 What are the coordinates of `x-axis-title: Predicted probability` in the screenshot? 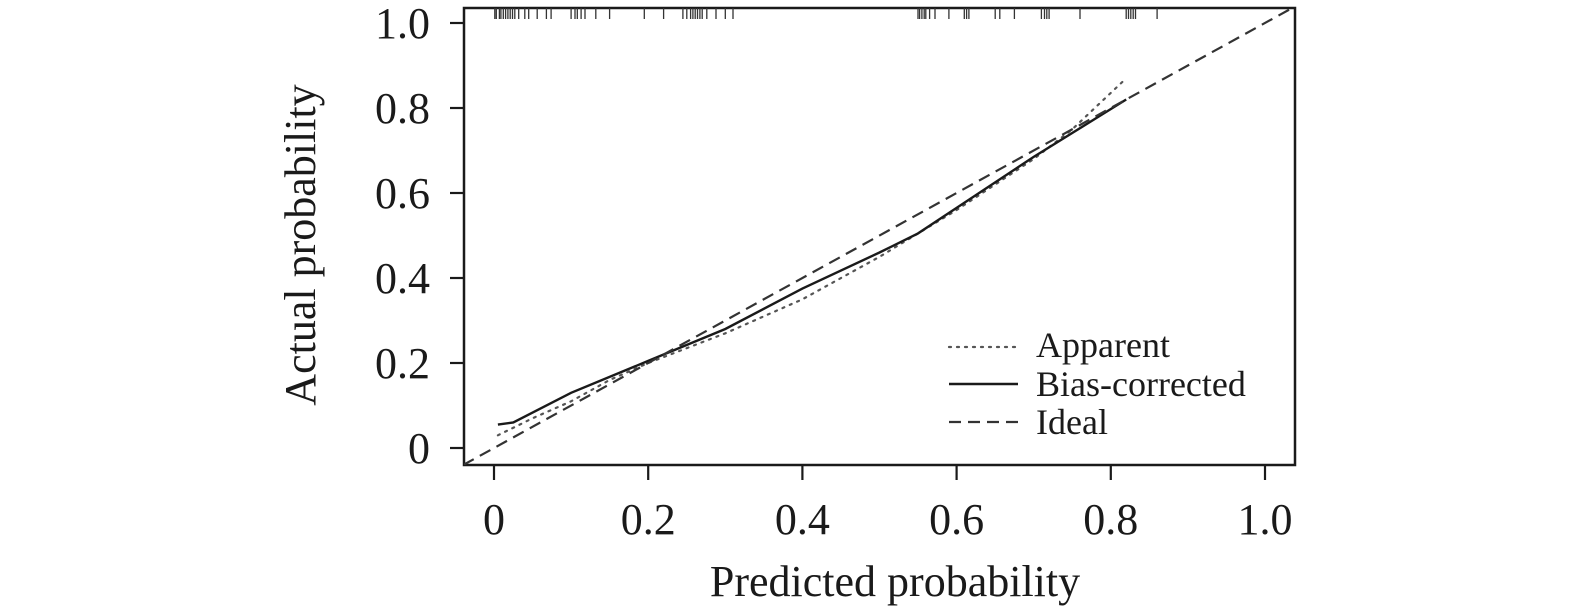 It's located at (895, 581).